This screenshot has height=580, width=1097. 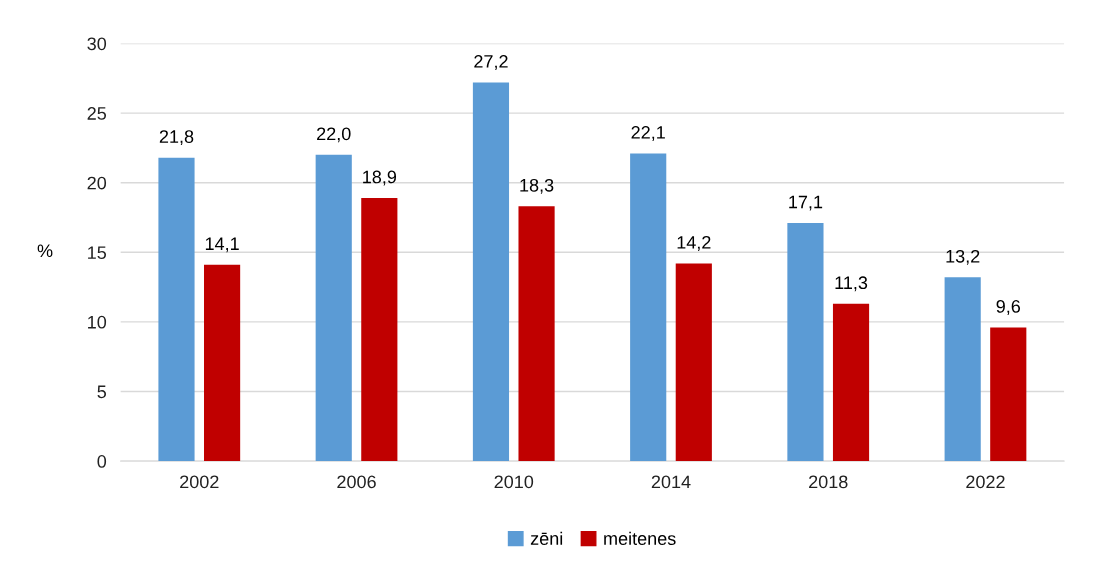 I want to click on data-label: 11,3, so click(x=851, y=284).